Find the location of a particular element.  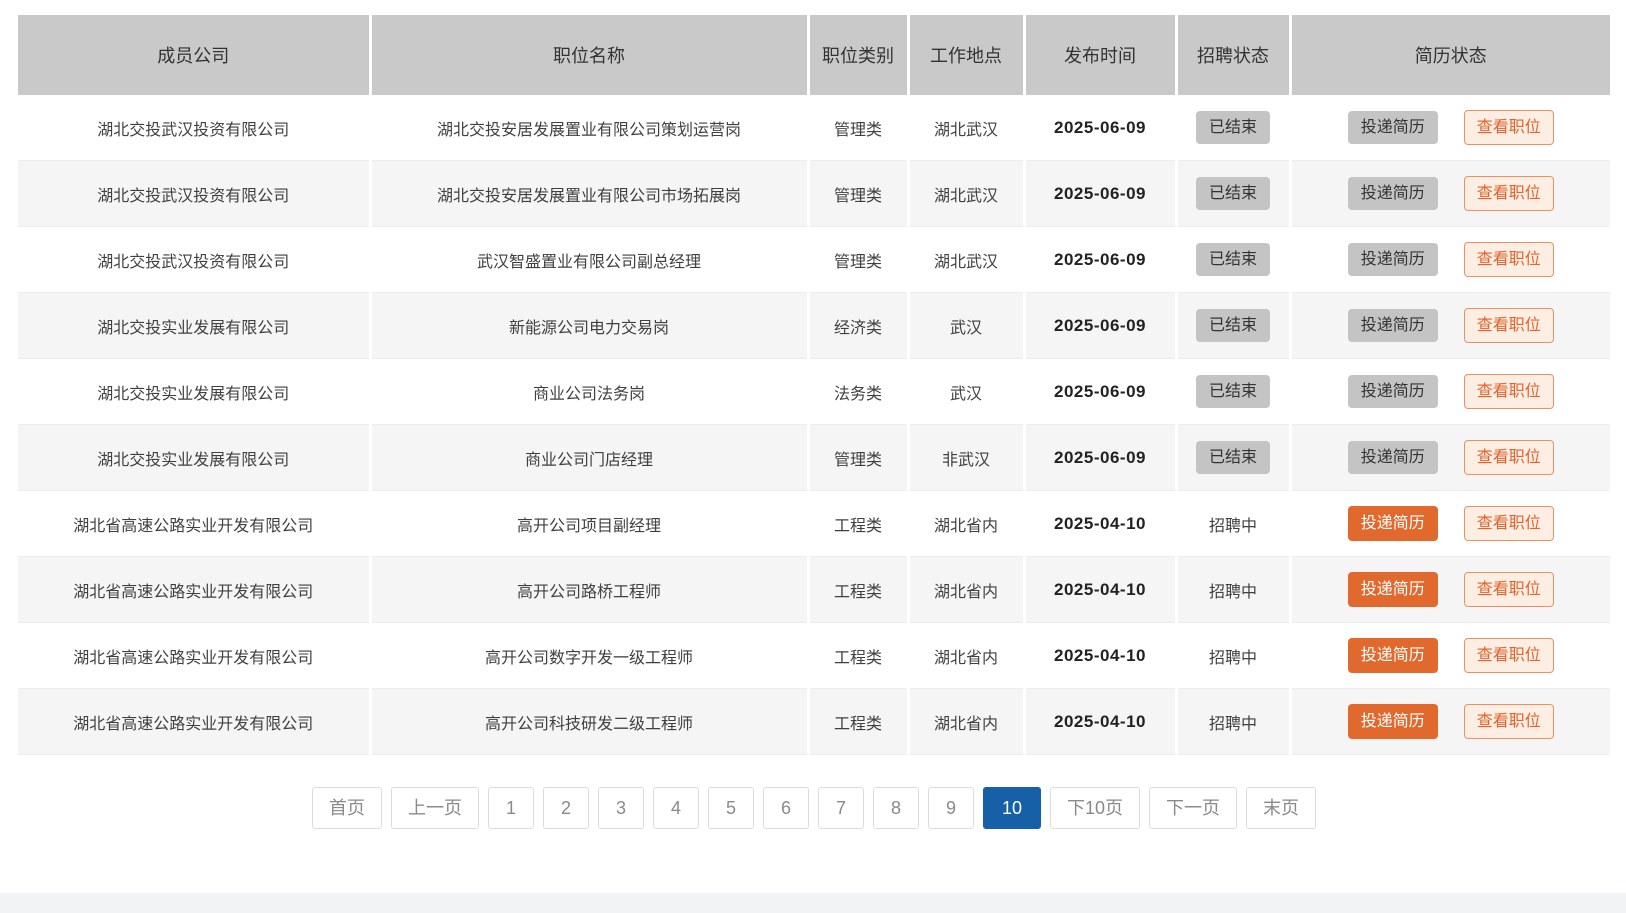

pagination-page-3: 3 is located at coordinates (620, 808).